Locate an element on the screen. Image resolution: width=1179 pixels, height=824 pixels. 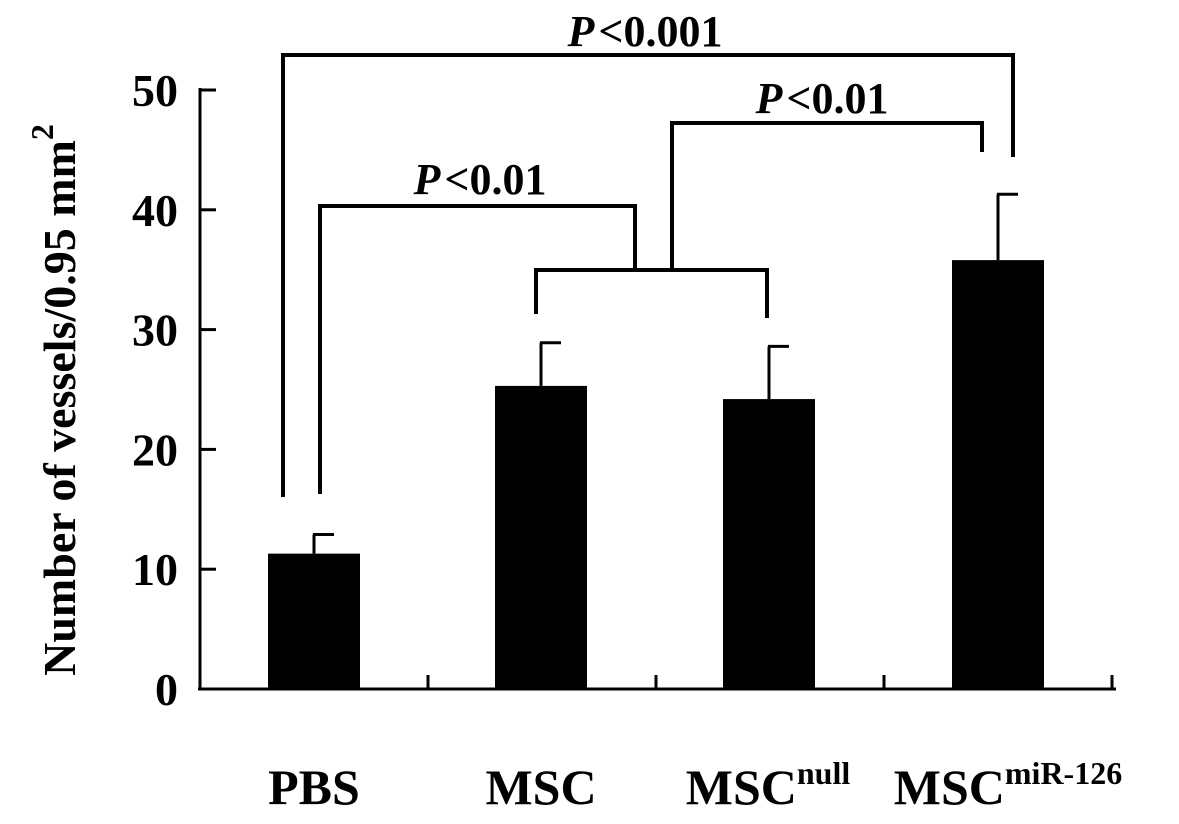
y-axis-label-superscript: 2 is located at coordinates (42, 132).